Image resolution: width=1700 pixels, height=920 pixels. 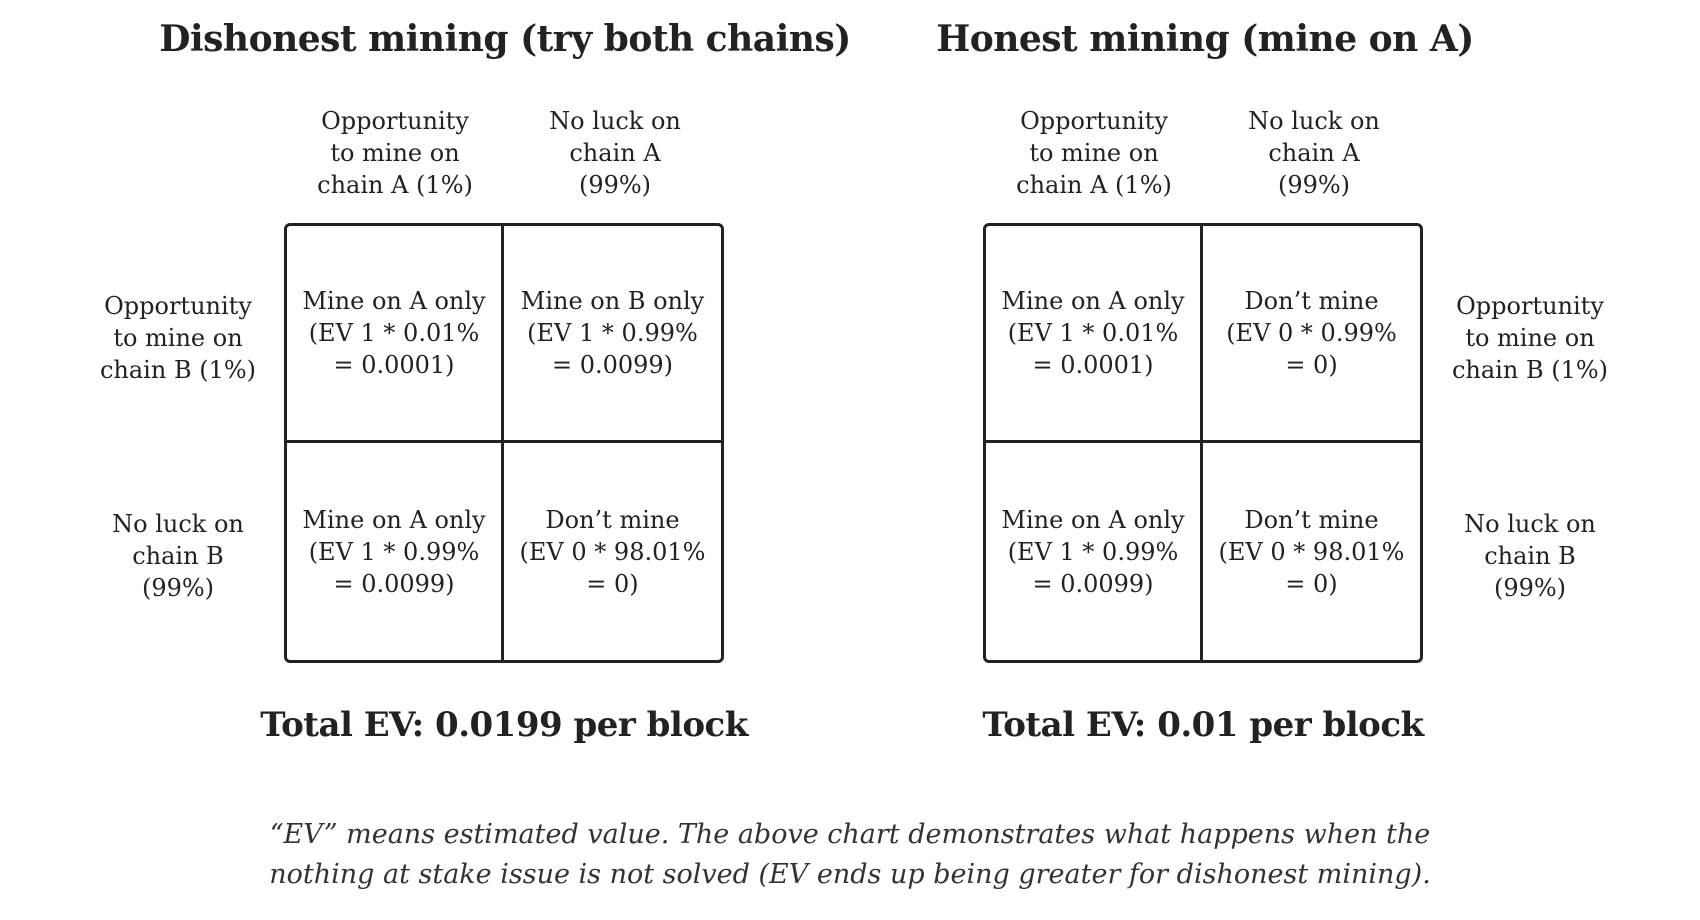 I want to click on left-cell-bottom-right: Don’t mine (EV 0 * 98.01% = 0), so click(x=612, y=551).